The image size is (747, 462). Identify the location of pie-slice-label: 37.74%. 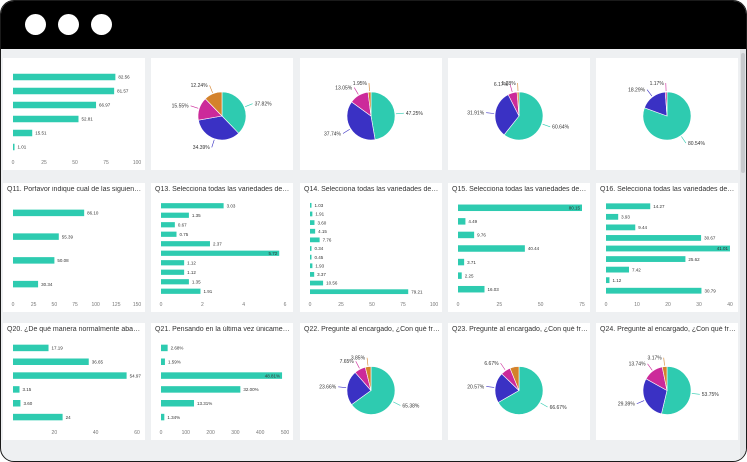
(333, 134).